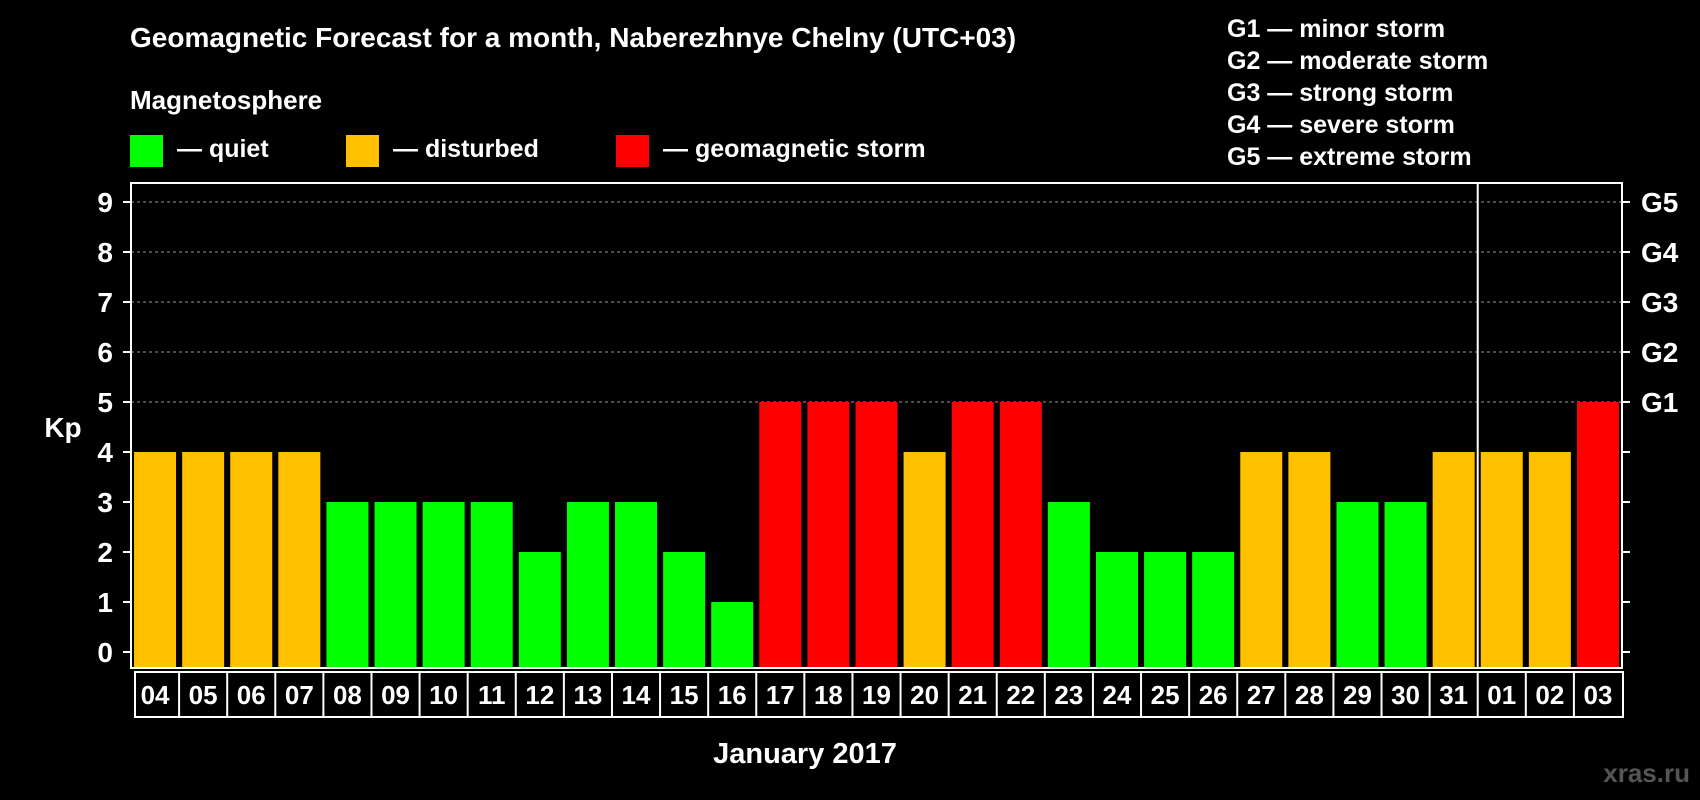 The image size is (1700, 800). What do you see at coordinates (636, 695) in the screenshot?
I see `x-tick-label: 14` at bounding box center [636, 695].